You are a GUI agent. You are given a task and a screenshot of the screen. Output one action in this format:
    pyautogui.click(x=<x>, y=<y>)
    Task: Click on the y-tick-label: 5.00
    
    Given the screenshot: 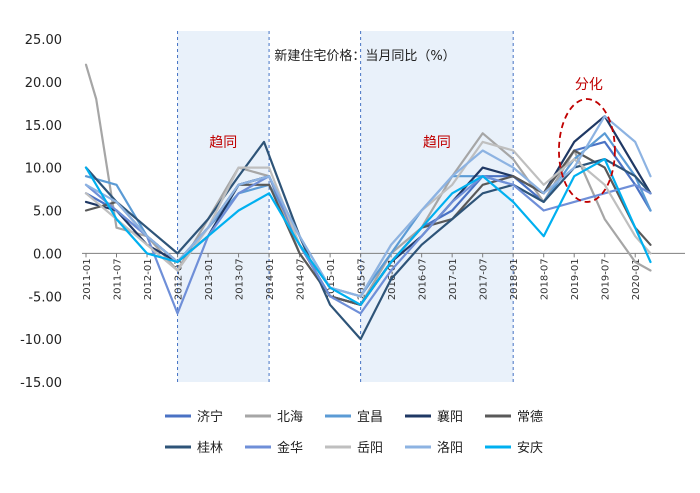 What is the action you would take?
    pyautogui.click(x=47, y=212)
    